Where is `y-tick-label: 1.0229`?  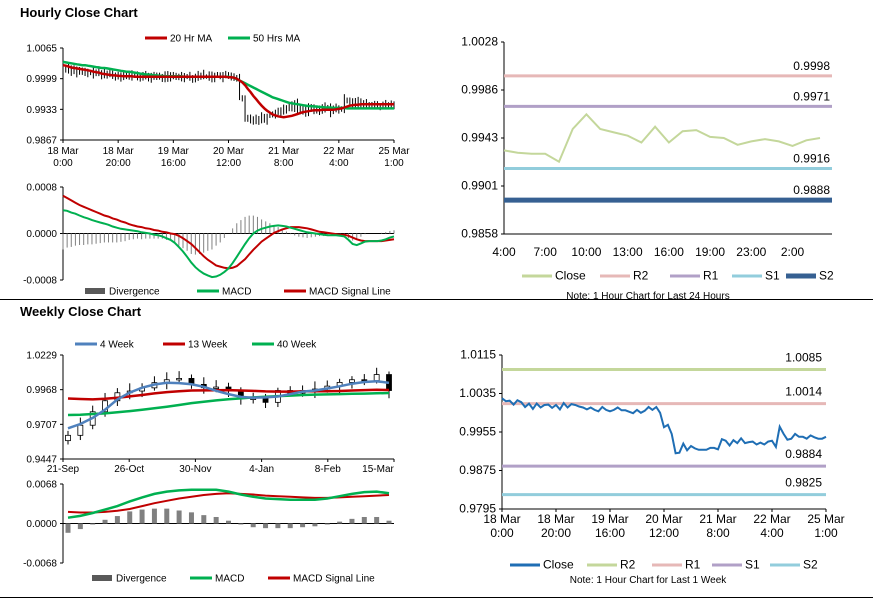 y-tick-label: 1.0229 is located at coordinates (41, 356).